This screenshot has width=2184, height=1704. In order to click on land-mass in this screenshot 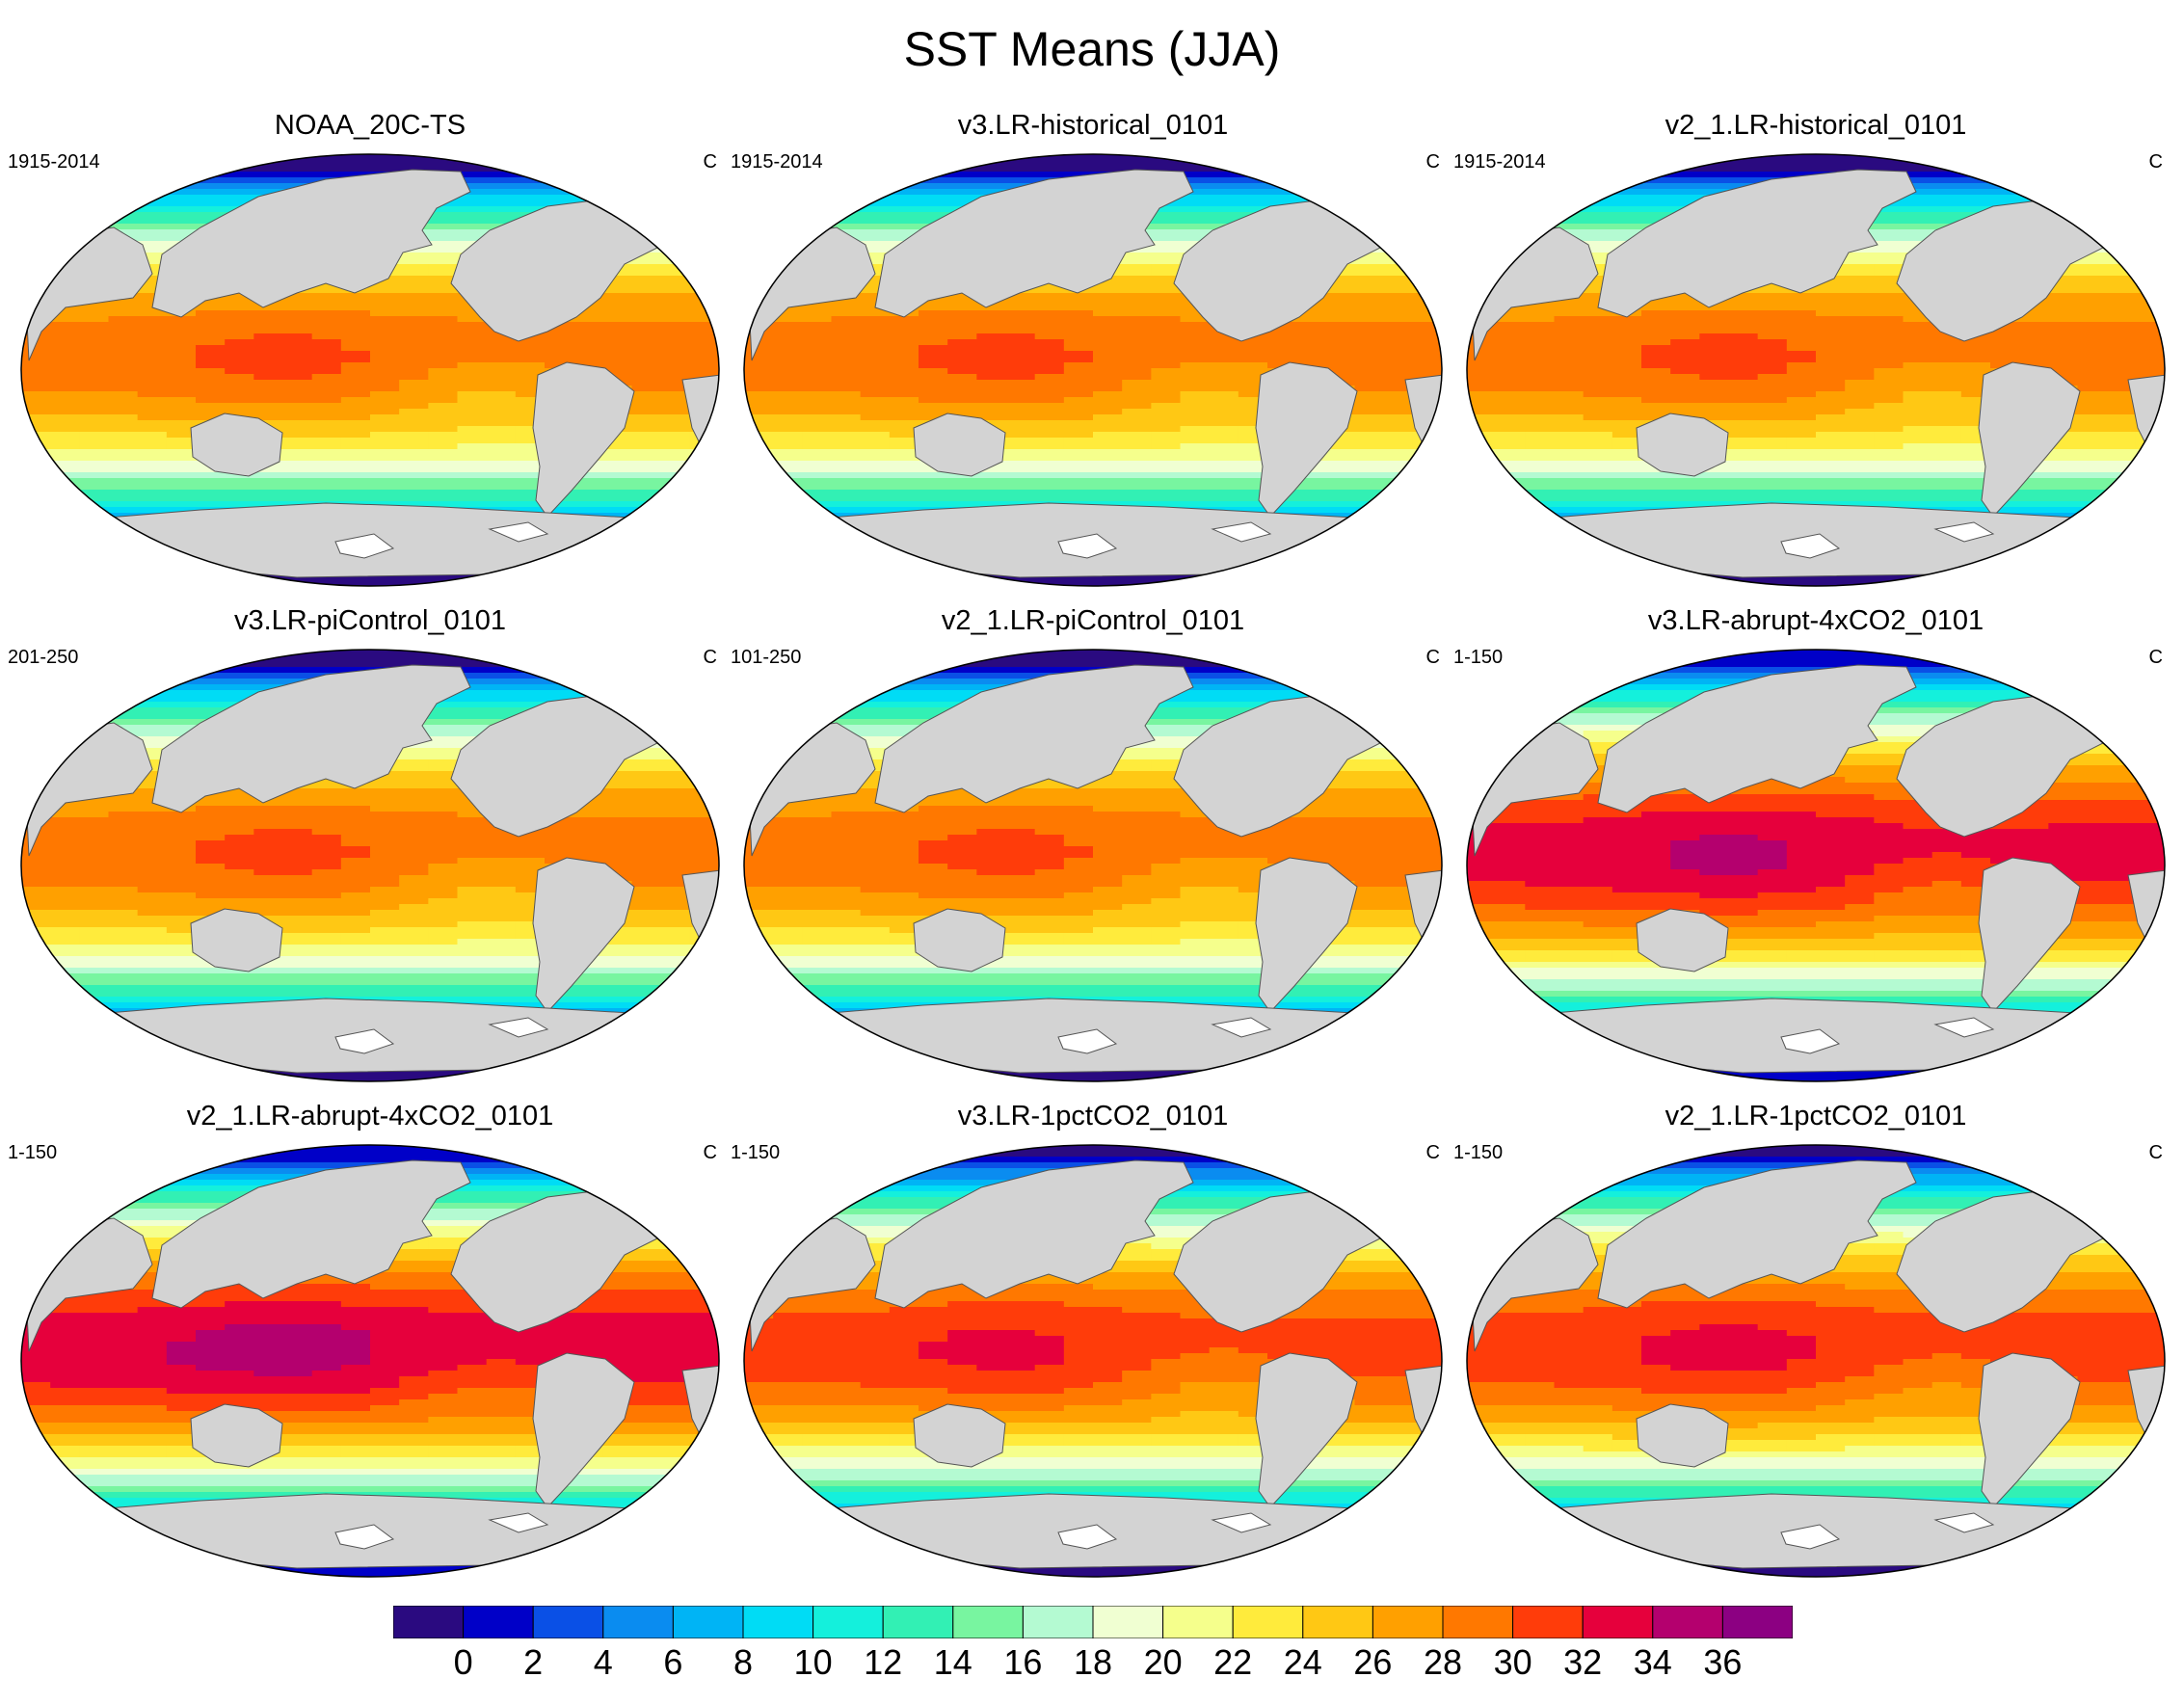, I will do `click(1401, 216)`.